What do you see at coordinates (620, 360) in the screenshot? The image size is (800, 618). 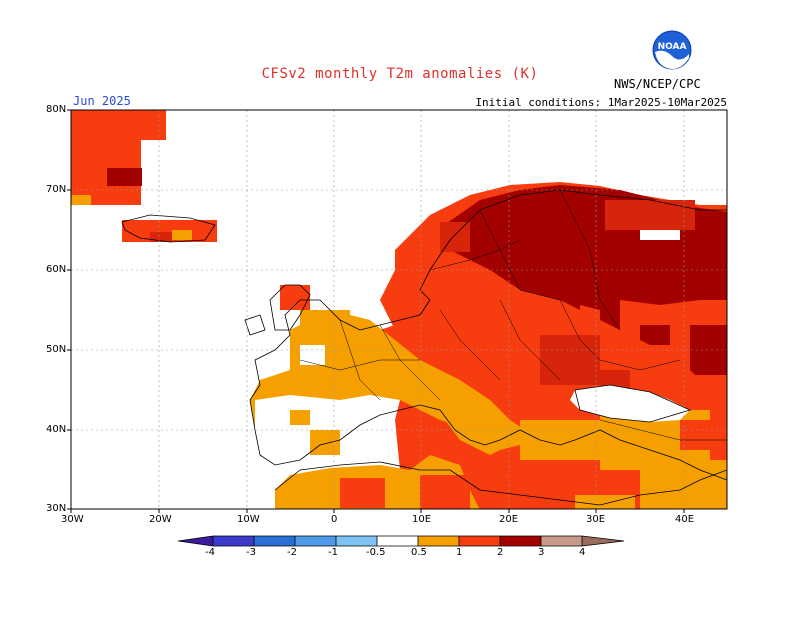 I see `caspian-white` at bounding box center [620, 360].